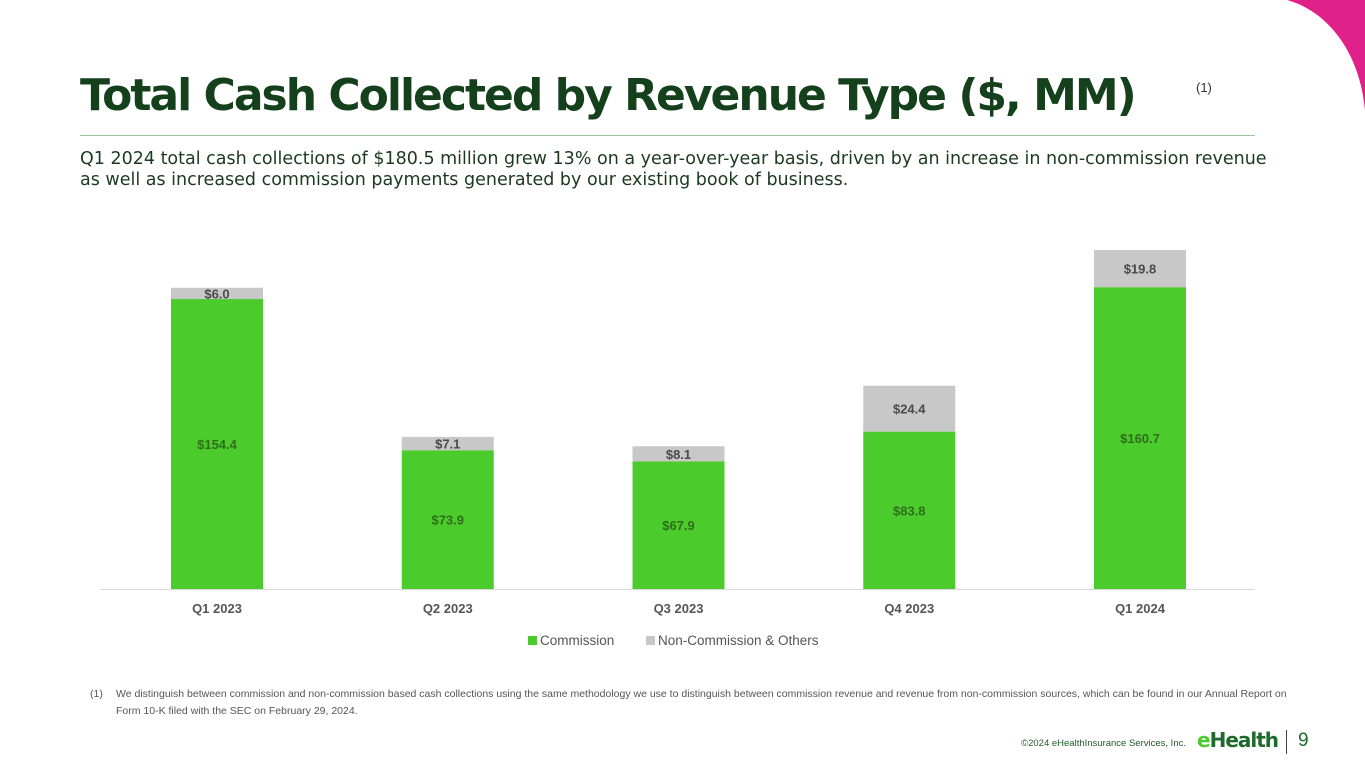 The width and height of the screenshot is (1365, 768). Describe the element at coordinates (1286, 742) in the screenshot. I see `footer-divider` at that location.